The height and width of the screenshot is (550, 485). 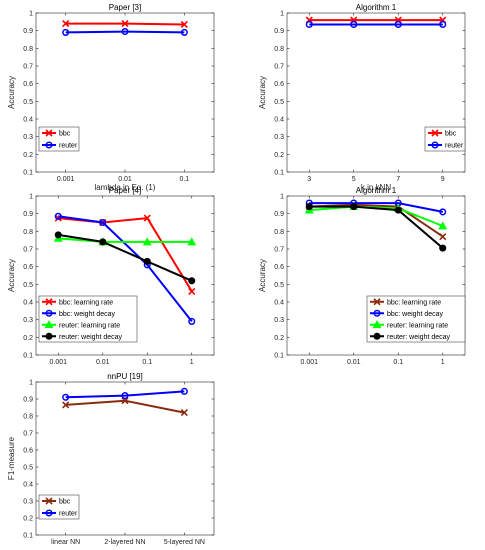 What do you see at coordinates (125, 7) in the screenshot?
I see `chart-title: Paper [3]` at bounding box center [125, 7].